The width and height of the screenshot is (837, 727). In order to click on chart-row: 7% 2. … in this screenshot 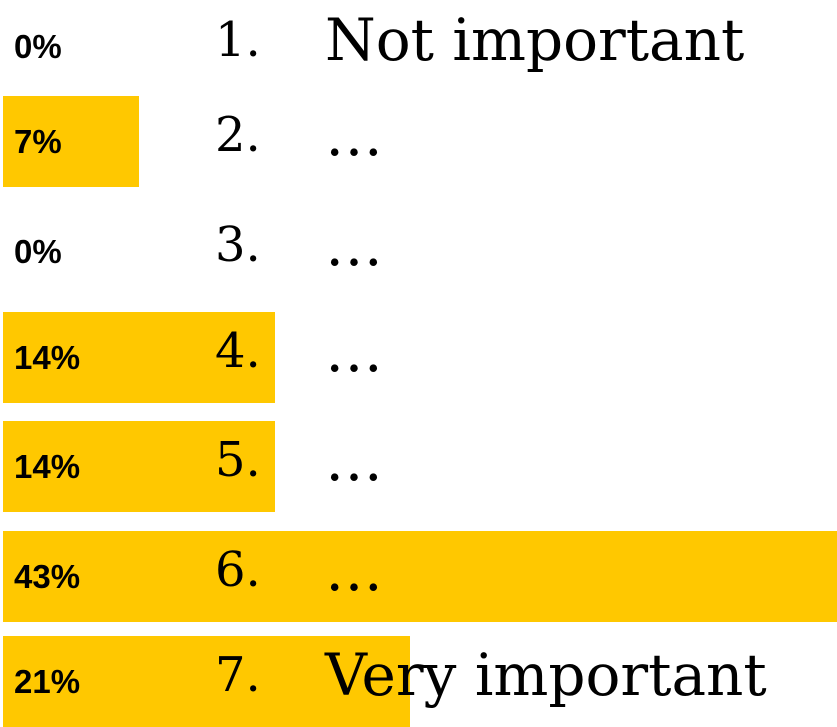, I will do `click(418, 141)`.